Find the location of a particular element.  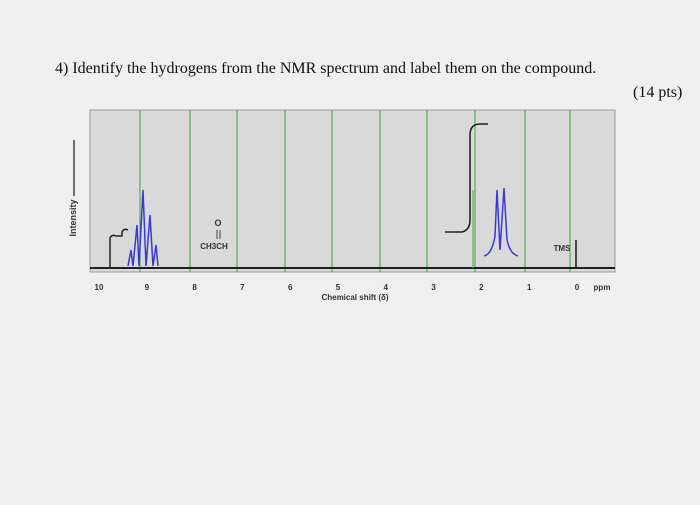

x-tick-label: 5 is located at coordinates (338, 287).